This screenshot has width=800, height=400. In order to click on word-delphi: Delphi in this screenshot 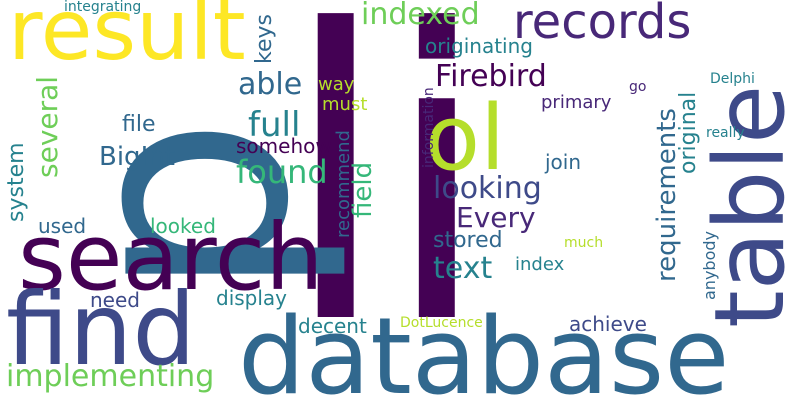, I will do `click(732, 79)`.